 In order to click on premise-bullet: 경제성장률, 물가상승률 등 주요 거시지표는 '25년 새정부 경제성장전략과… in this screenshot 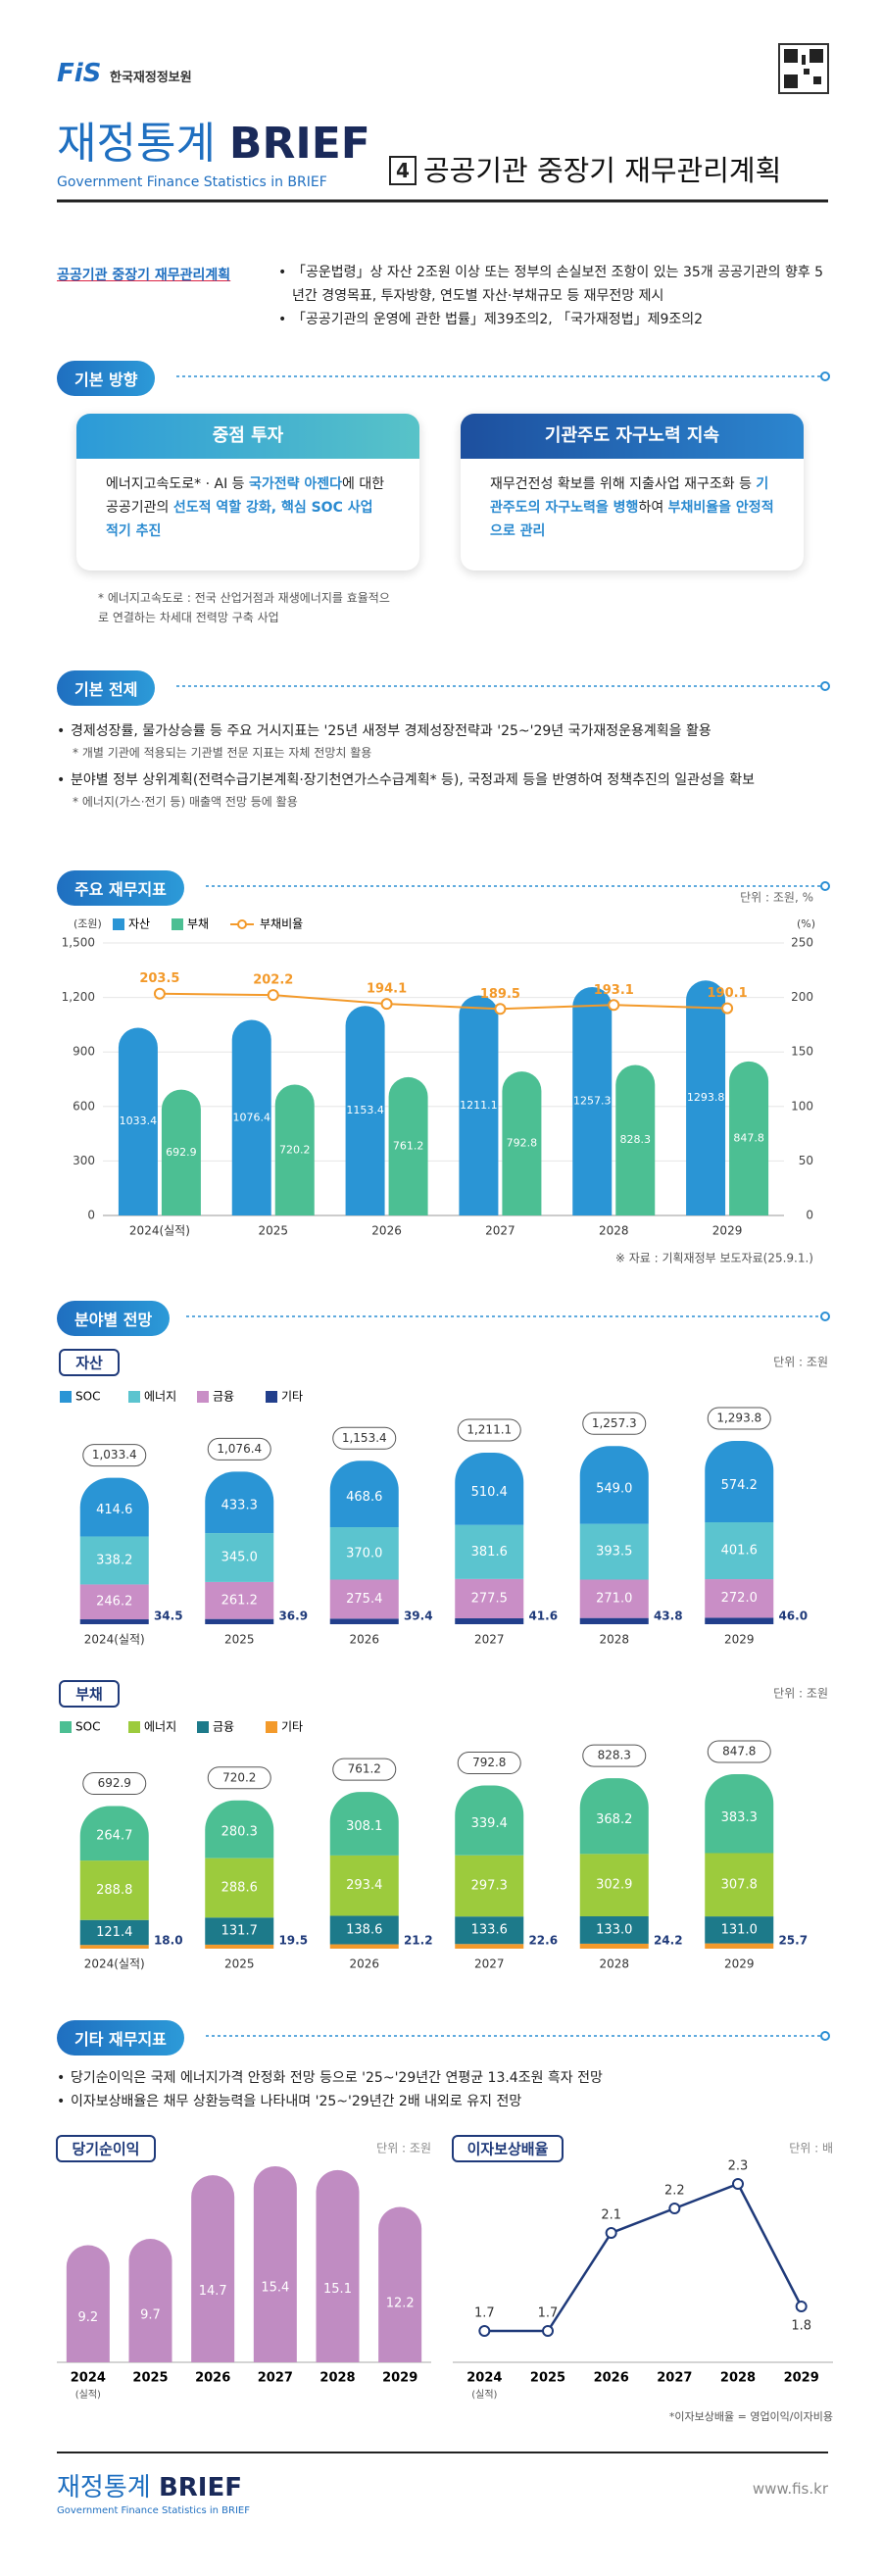, I will do `click(449, 731)`.